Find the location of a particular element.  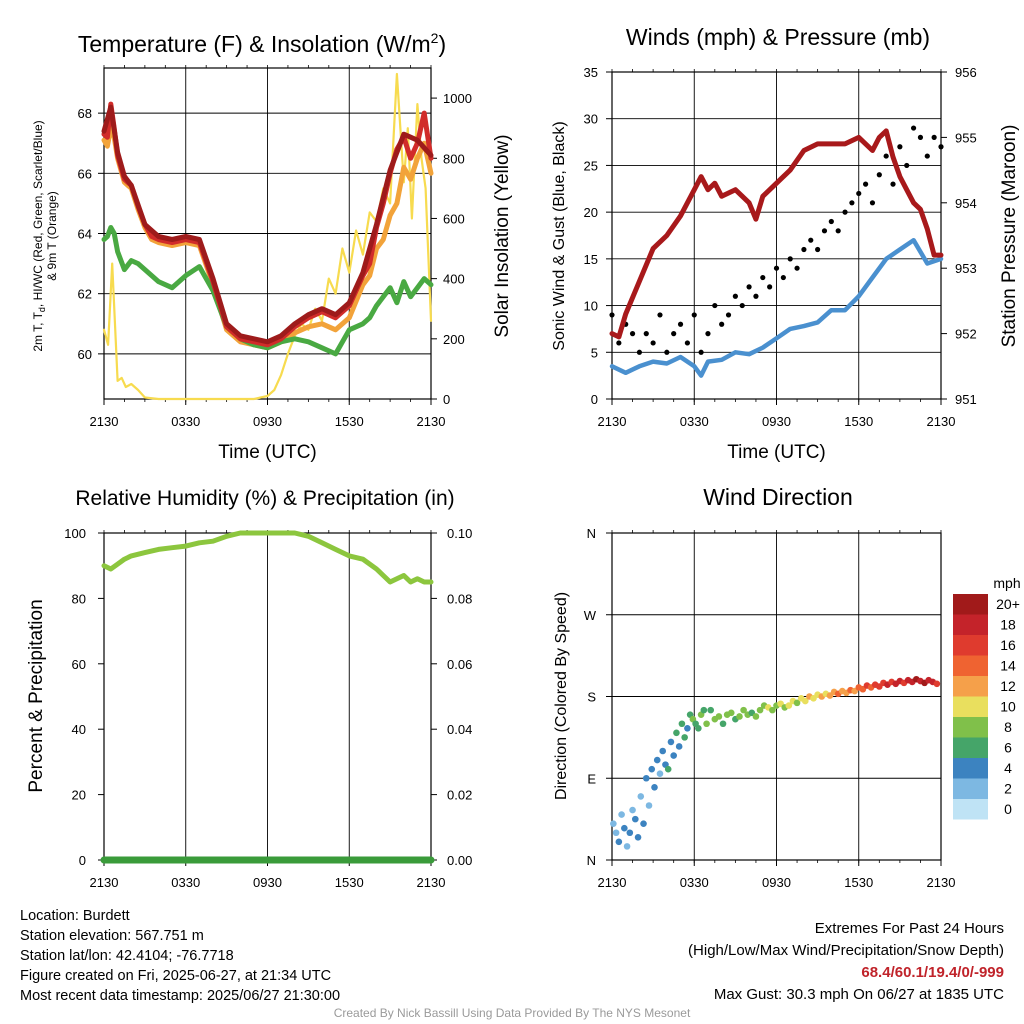

station-elevation: Station elevation: 567.751 m is located at coordinates (112, 936).